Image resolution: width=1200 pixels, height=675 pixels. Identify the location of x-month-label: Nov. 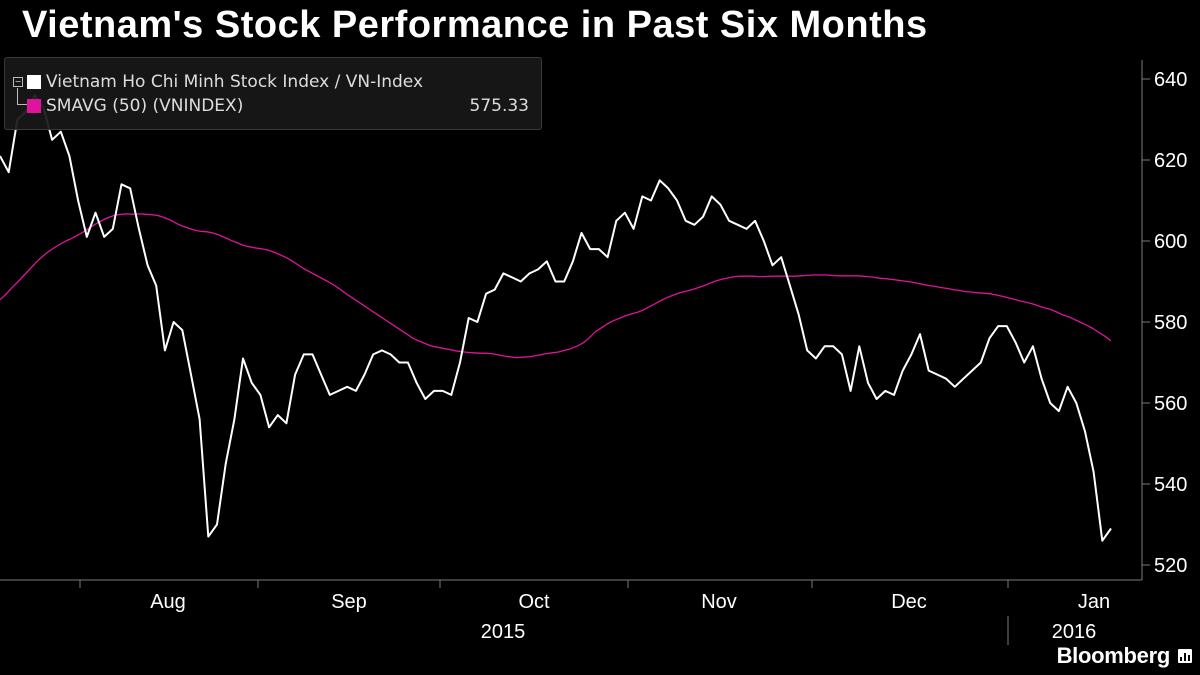
(719, 602).